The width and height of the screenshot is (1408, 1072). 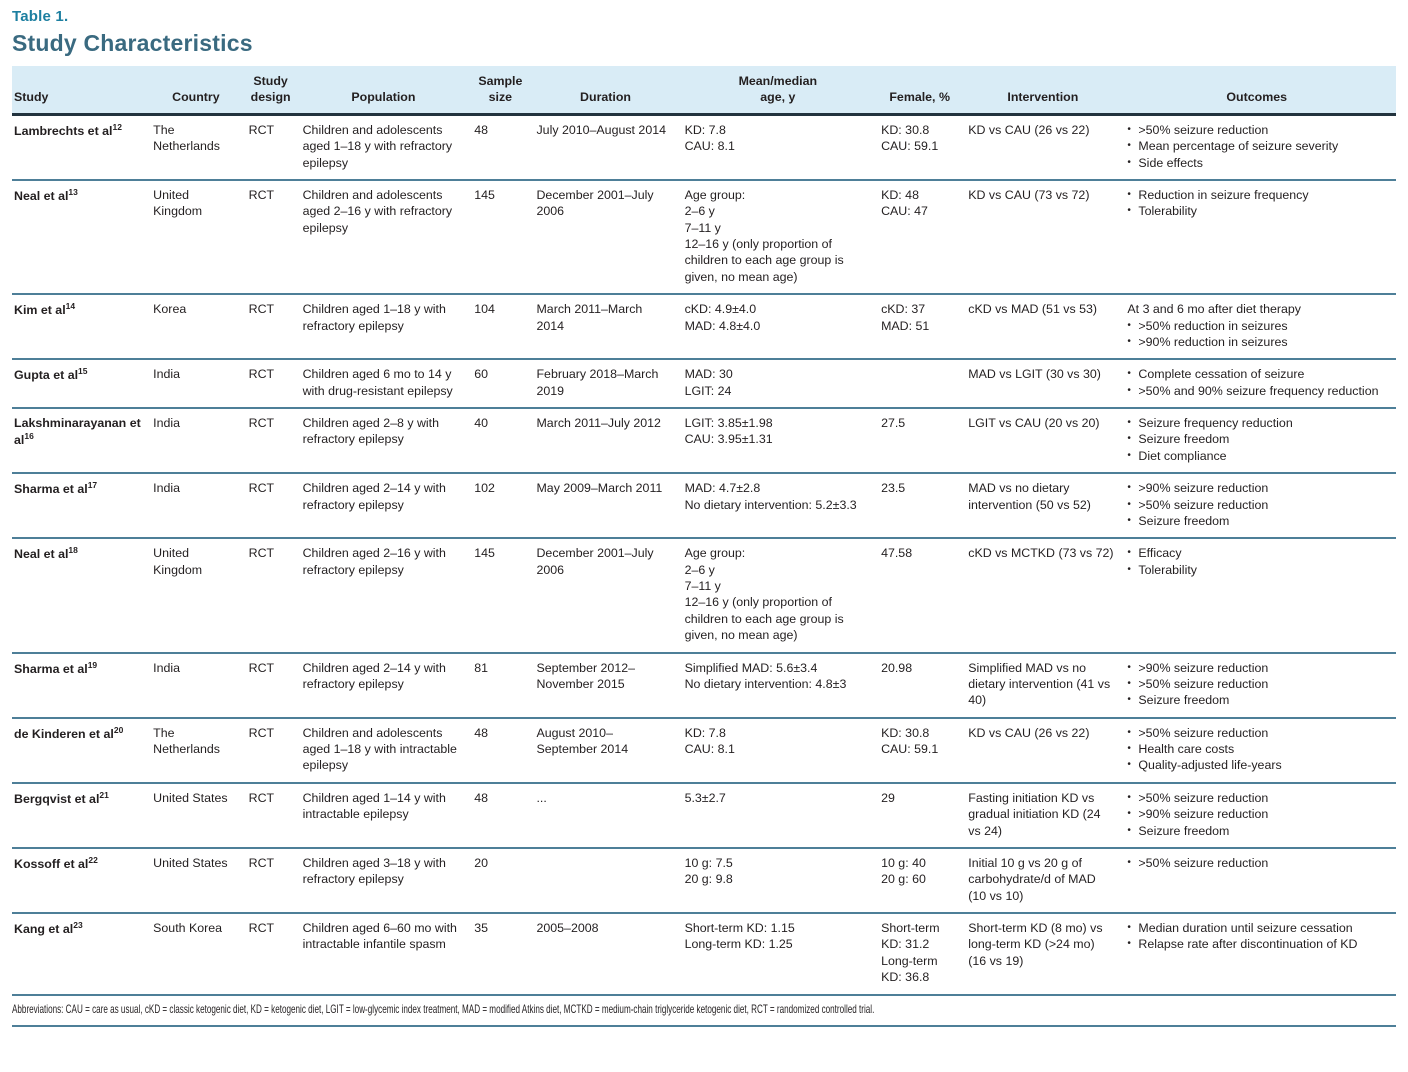 I want to click on cell-intervention: cKD vs MCTKD (73 vs 72), so click(x=1041, y=553).